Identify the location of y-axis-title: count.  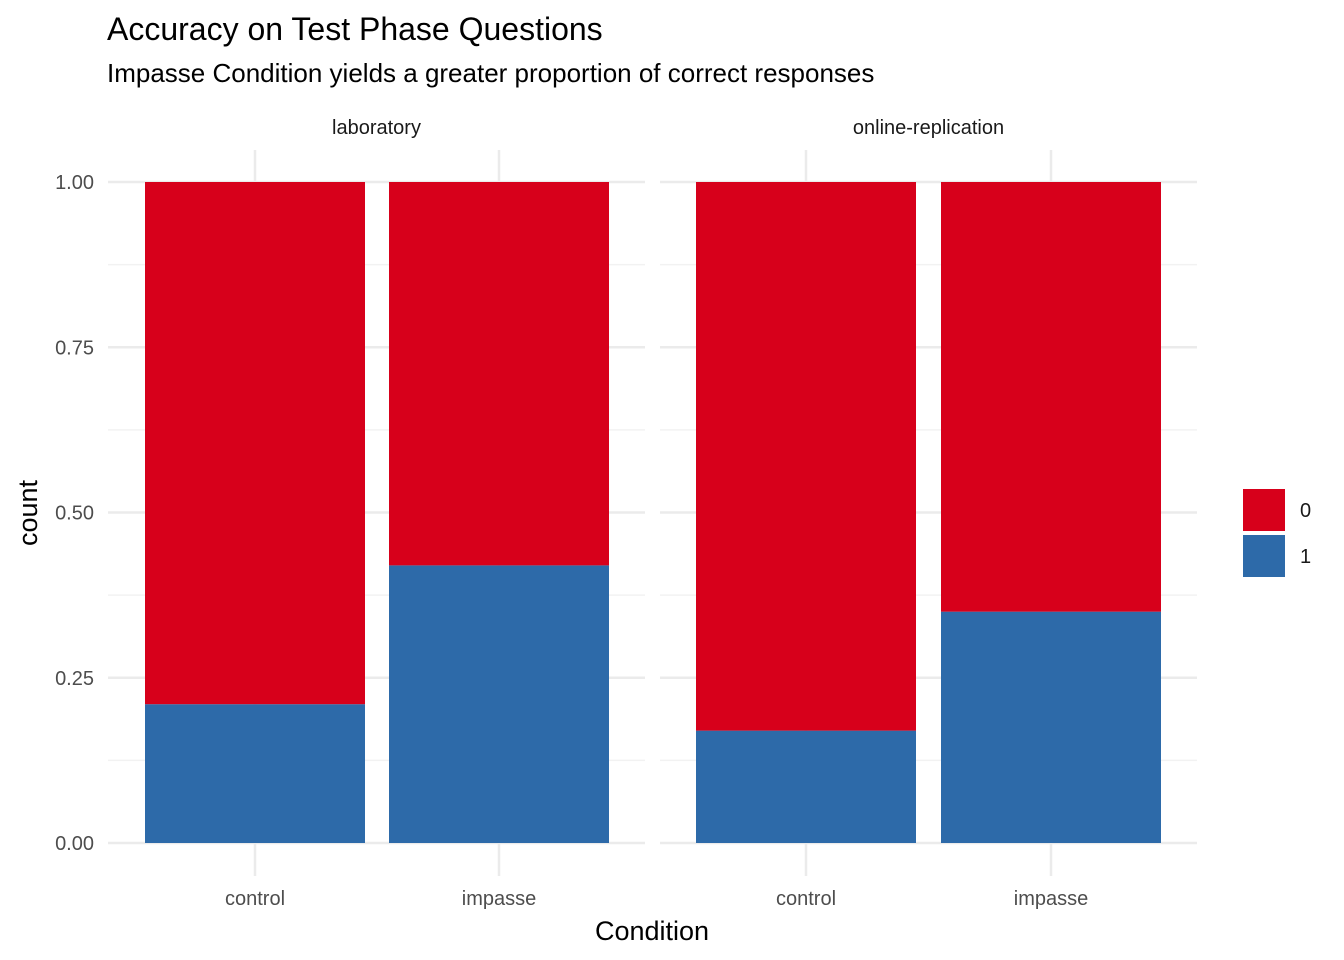
(28, 512).